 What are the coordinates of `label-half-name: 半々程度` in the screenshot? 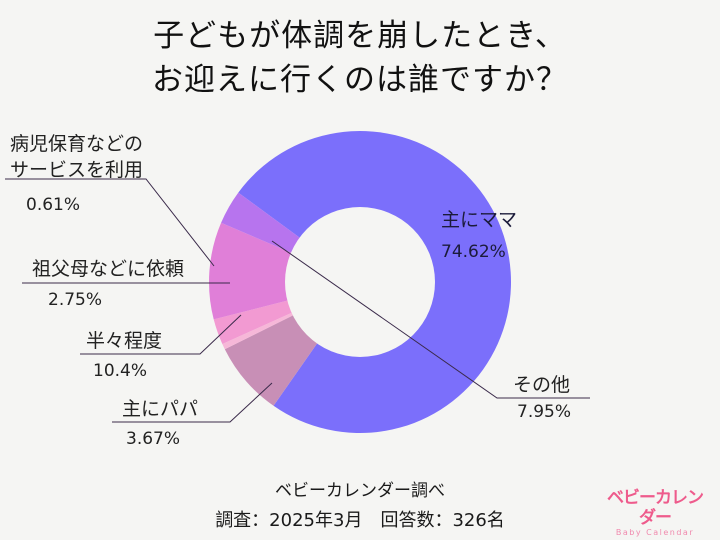 It's located at (124, 341).